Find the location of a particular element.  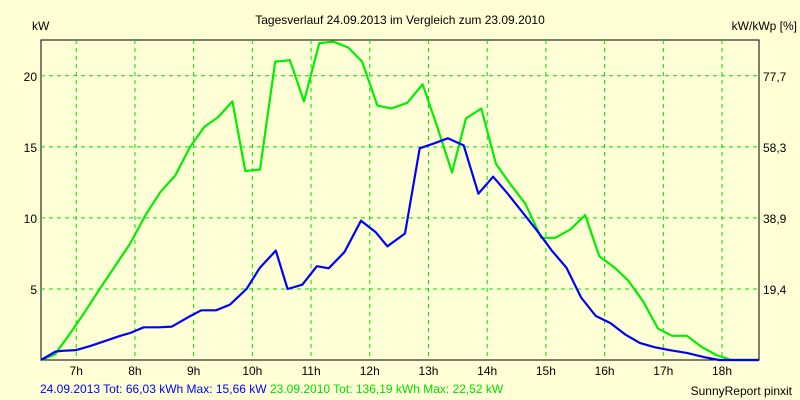

y-tick-label: 10 is located at coordinates (31, 219).